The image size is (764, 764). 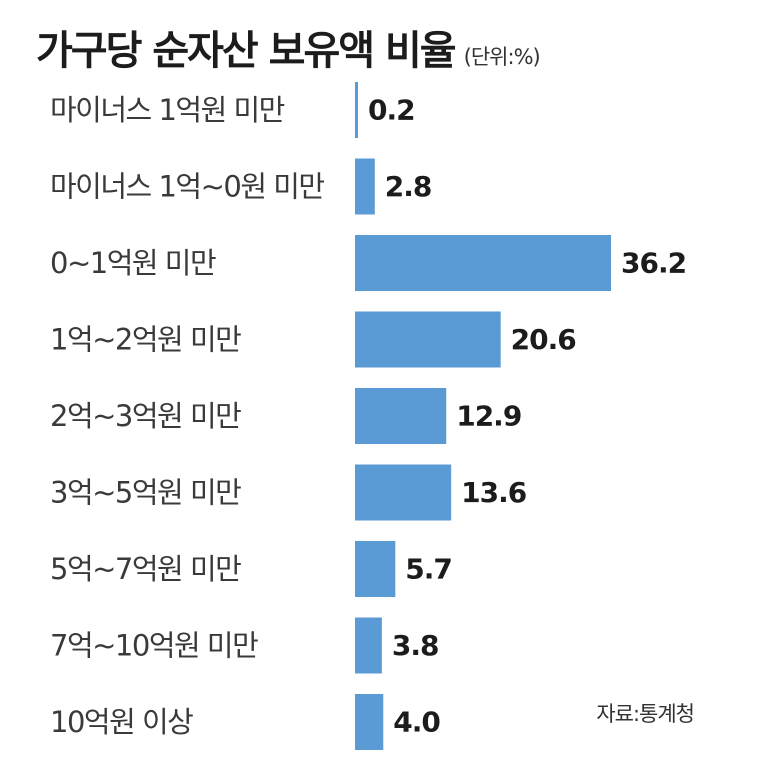 I want to click on value-label: 4.0, so click(x=416, y=722).